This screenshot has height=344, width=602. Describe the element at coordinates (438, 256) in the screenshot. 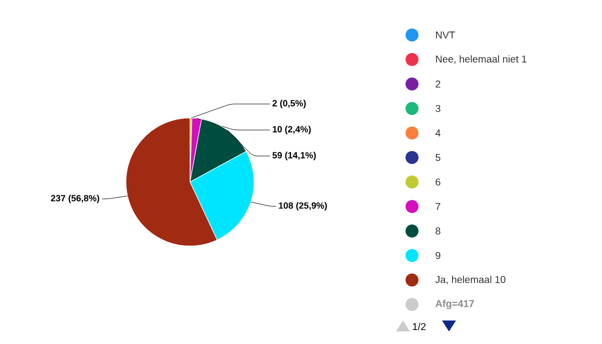

I see `legend-label: 9` at that location.